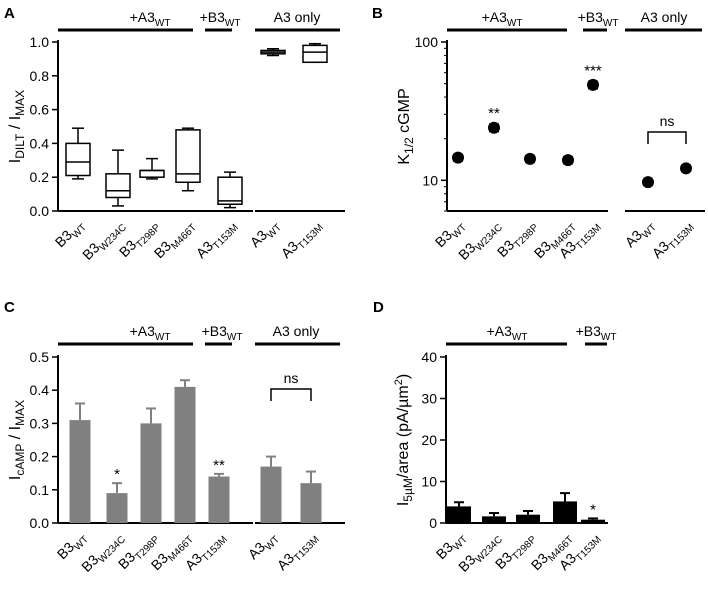 This screenshot has height=600, width=708. What do you see at coordinates (378, 307) in the screenshot?
I see `panel-letter: D` at bounding box center [378, 307].